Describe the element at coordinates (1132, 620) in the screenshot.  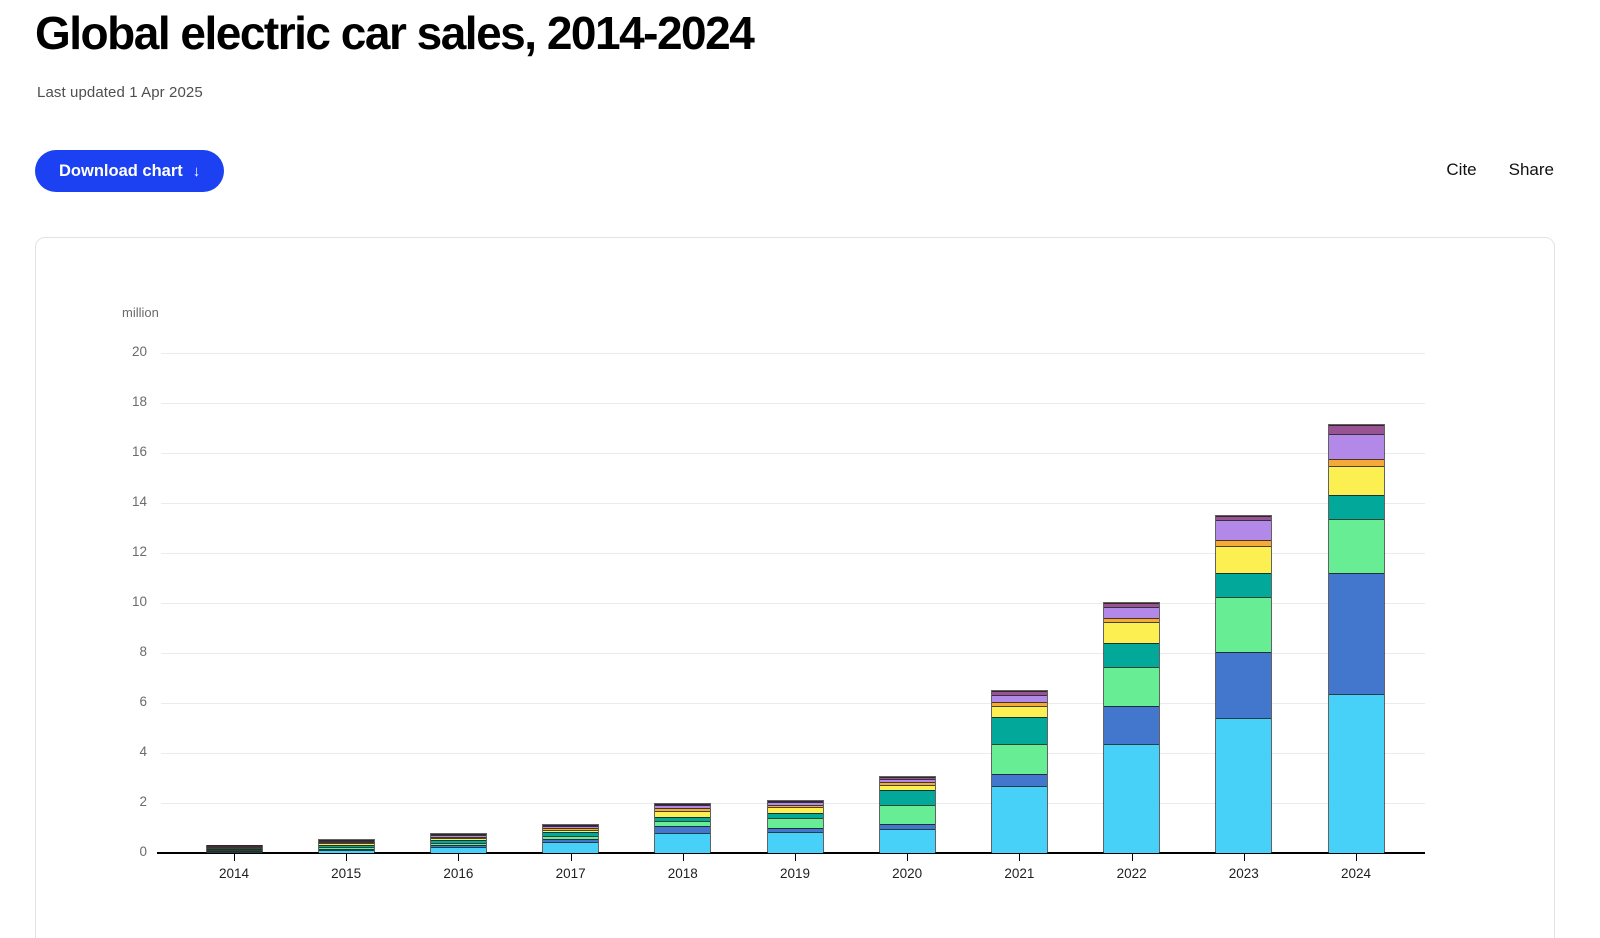
I see `bar-segment-2022-orange` at that location.